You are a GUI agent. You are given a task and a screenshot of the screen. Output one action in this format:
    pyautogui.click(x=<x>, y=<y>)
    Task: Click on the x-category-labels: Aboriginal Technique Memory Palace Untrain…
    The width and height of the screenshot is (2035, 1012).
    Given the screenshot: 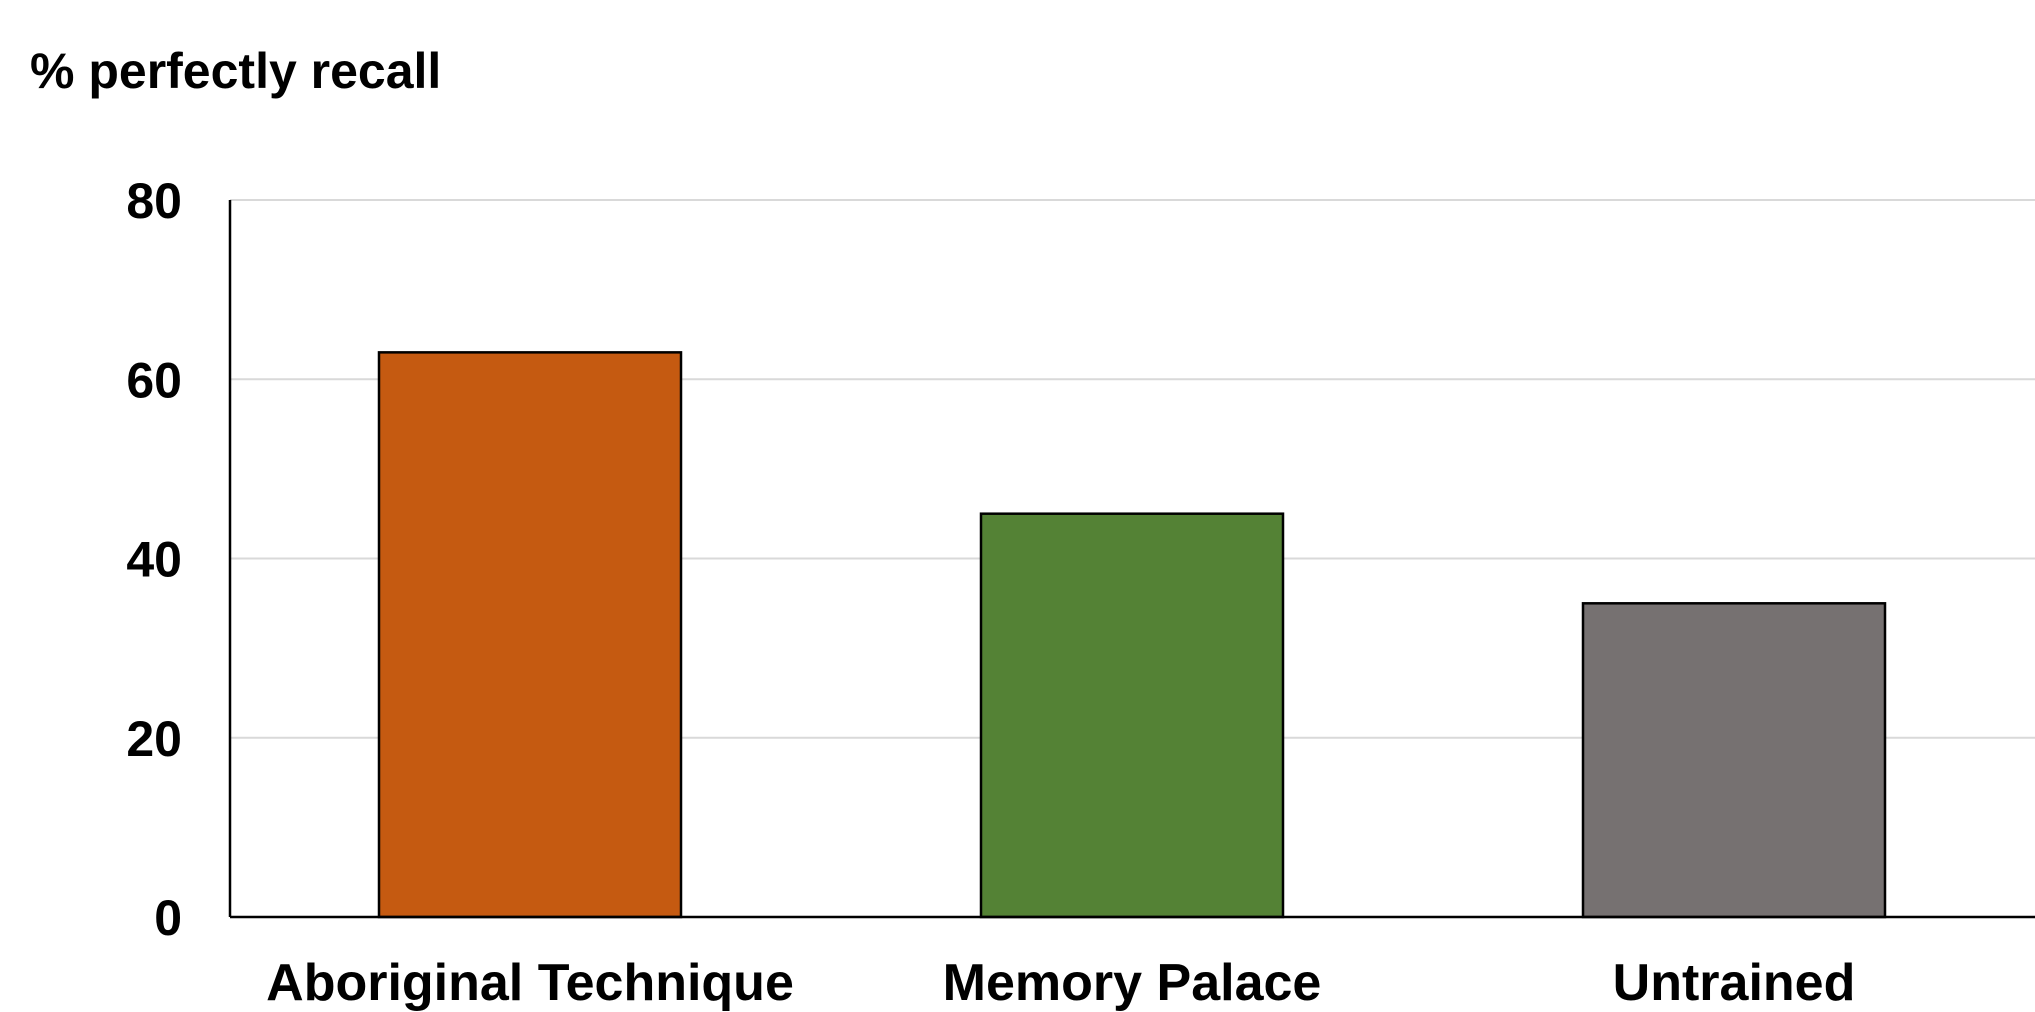 What is the action you would take?
    pyautogui.click(x=1060, y=983)
    